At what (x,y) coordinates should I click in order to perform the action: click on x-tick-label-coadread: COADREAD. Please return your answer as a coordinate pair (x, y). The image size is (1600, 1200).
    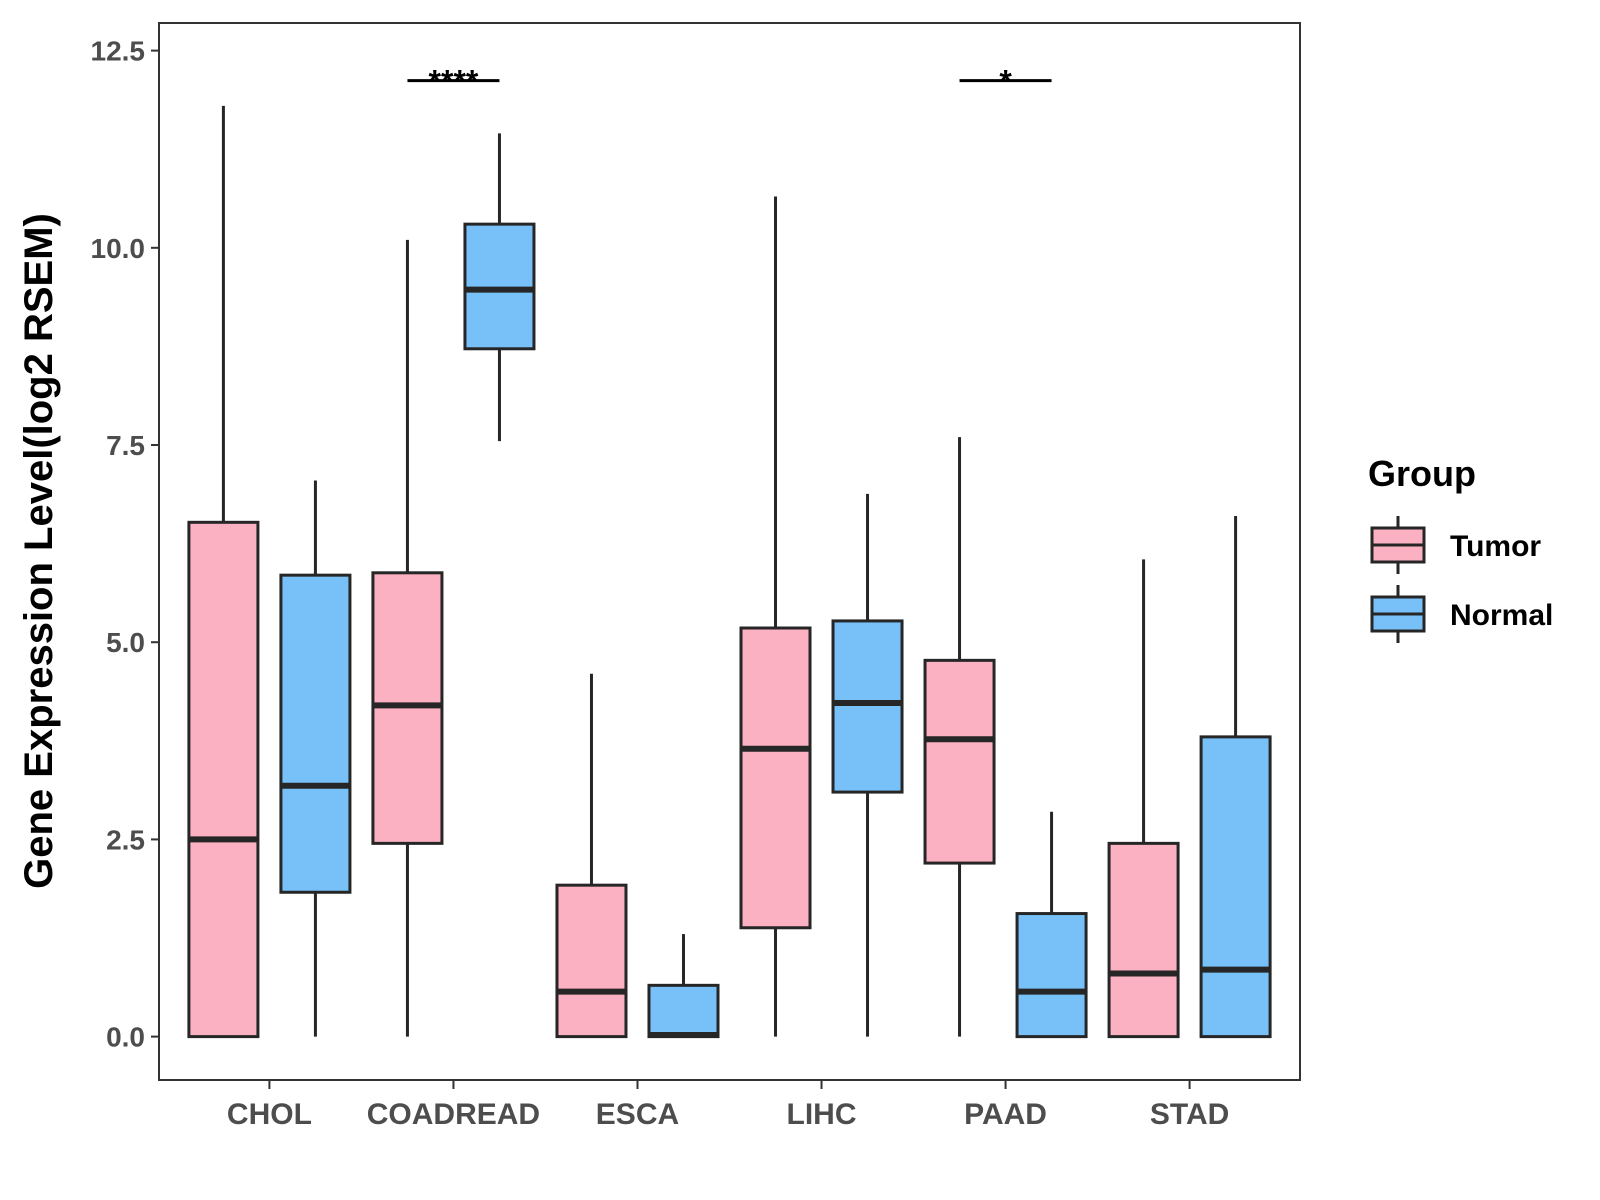
    Looking at the image, I should click on (453, 1114).